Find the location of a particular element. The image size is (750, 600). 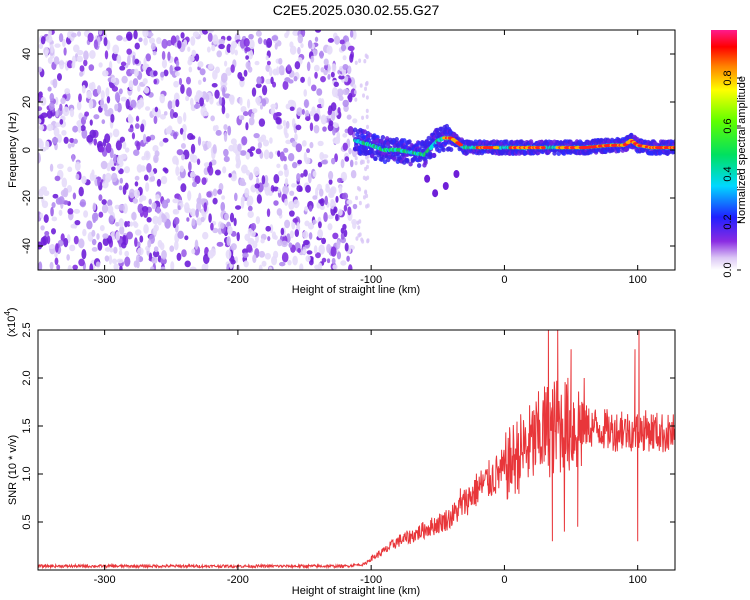

spectrogram-x-label: Height of straight line (km) is located at coordinates (356, 290).